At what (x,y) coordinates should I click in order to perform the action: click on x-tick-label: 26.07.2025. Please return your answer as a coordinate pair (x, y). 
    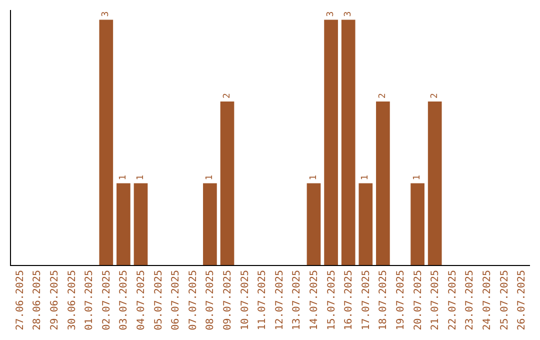
    Looking at the image, I should click on (522, 300).